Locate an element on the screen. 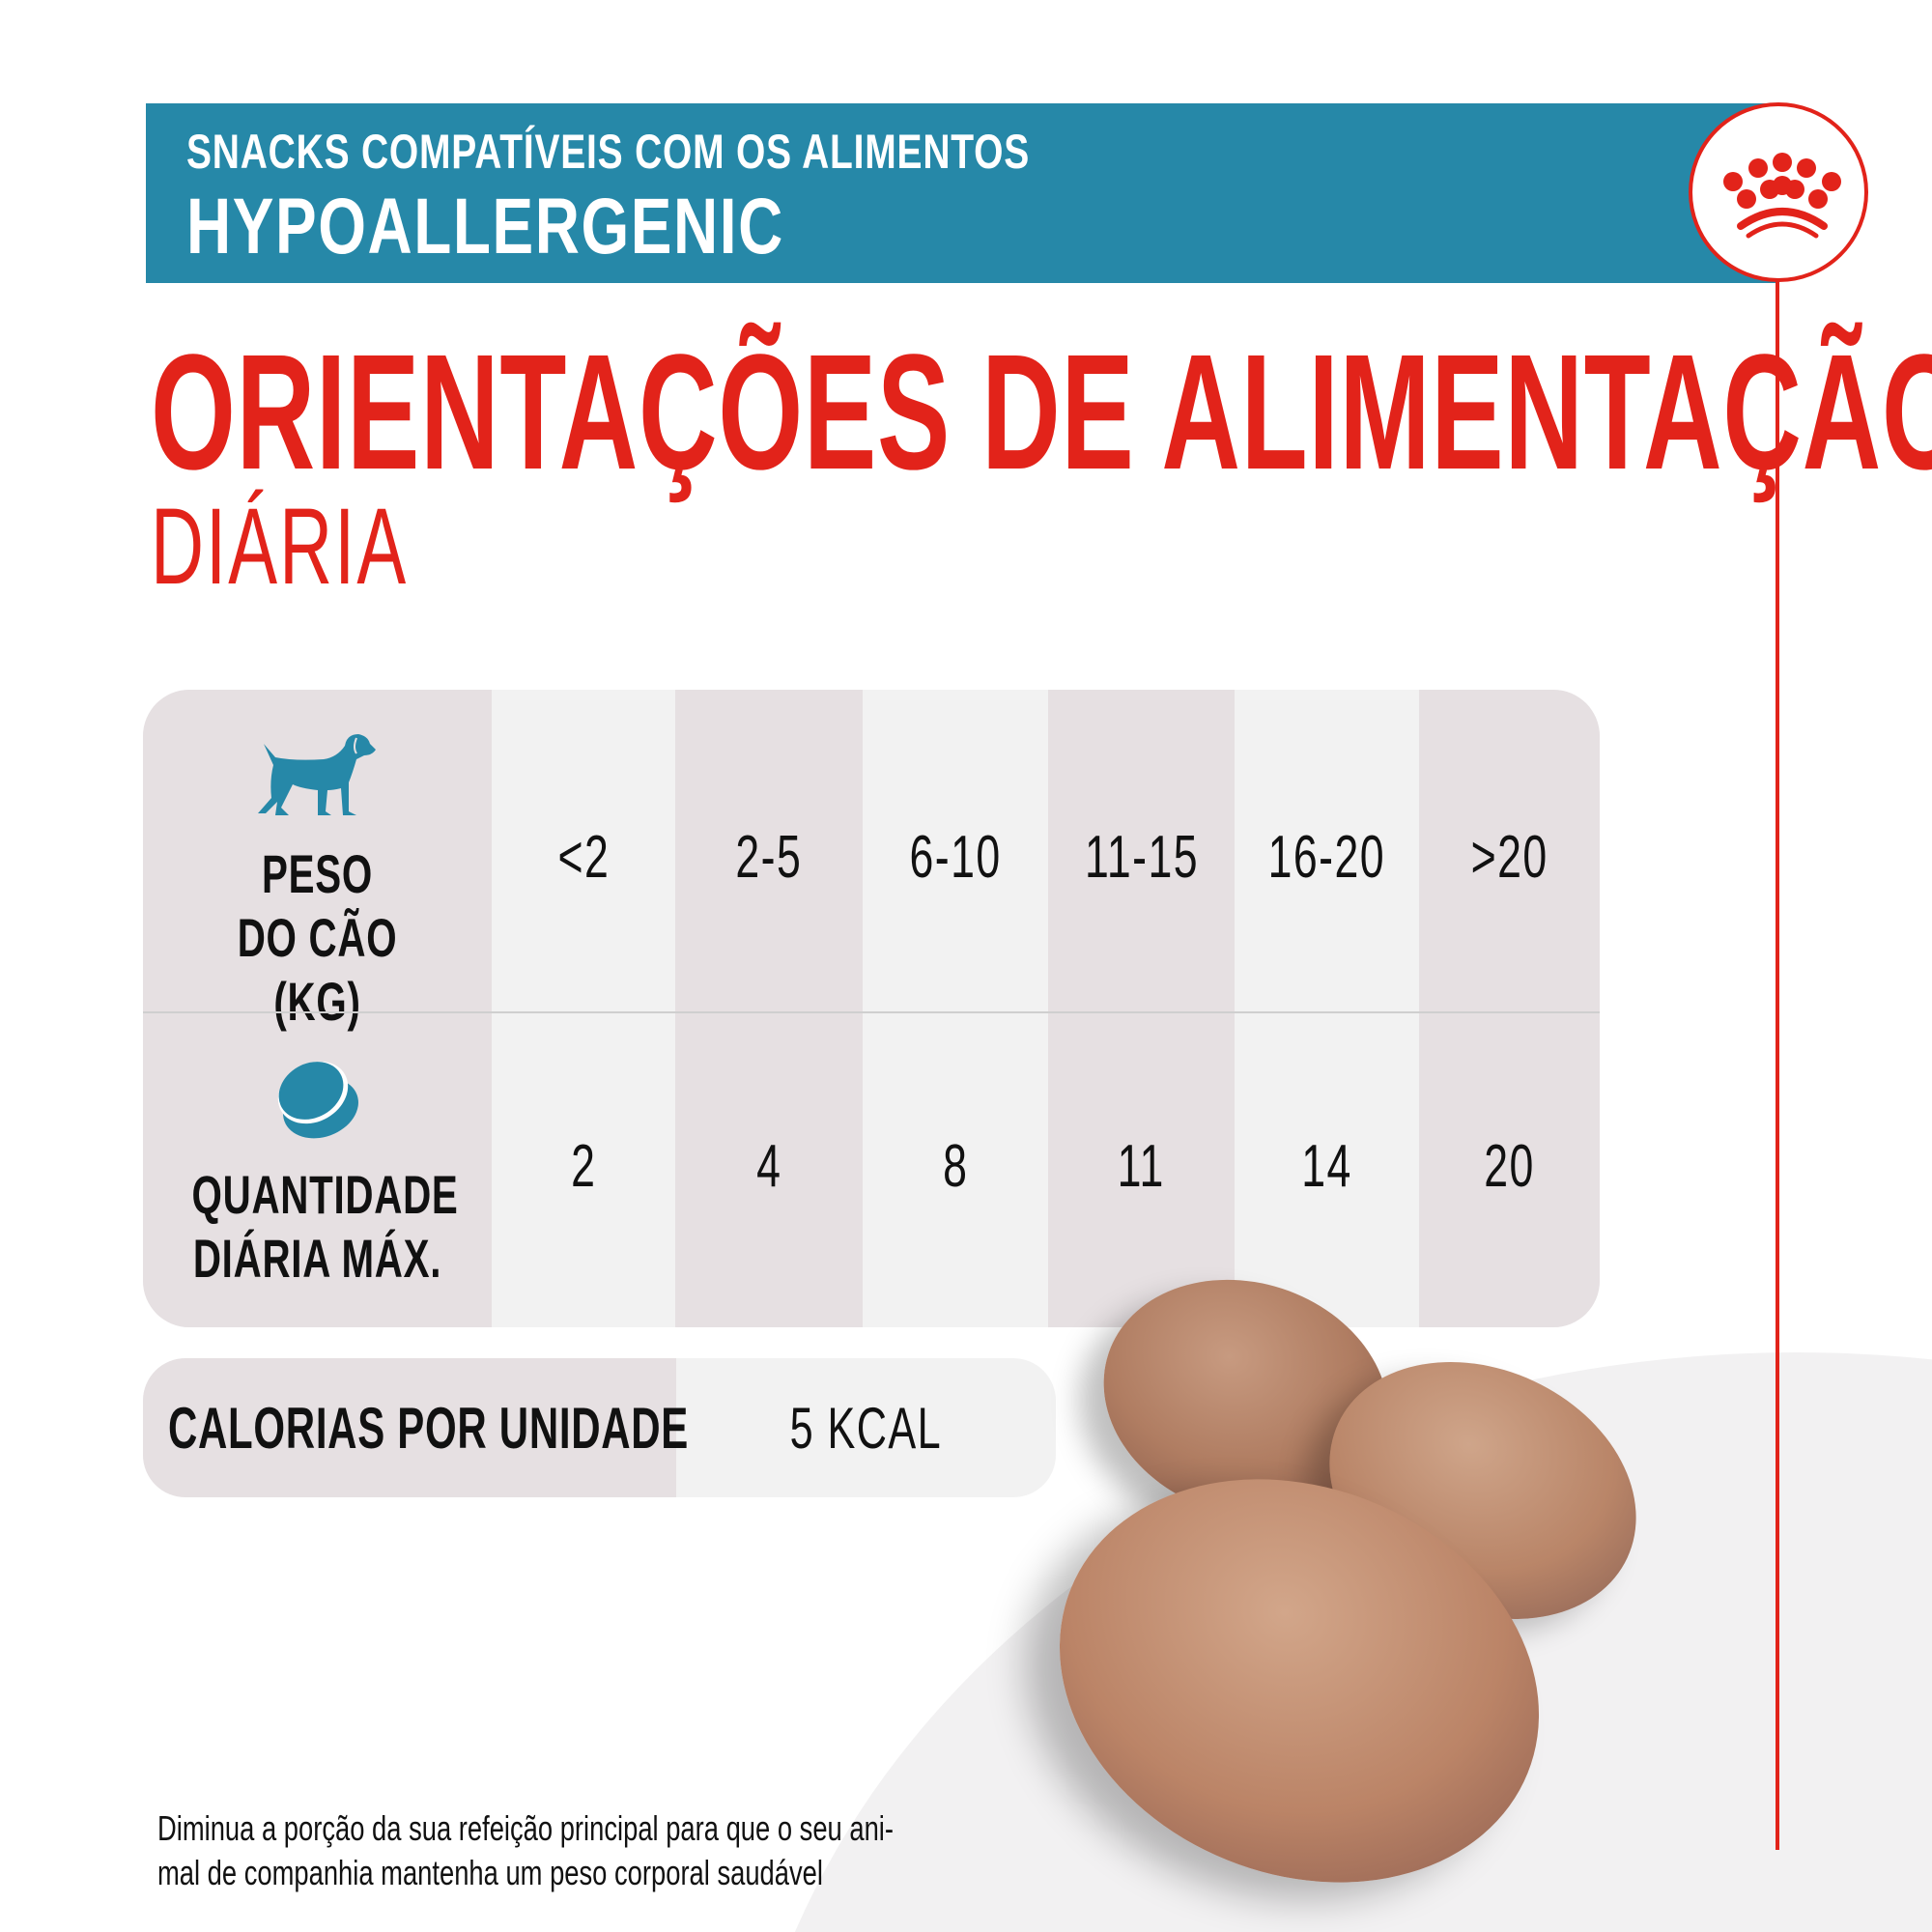  brand-logo is located at coordinates (1778, 192).